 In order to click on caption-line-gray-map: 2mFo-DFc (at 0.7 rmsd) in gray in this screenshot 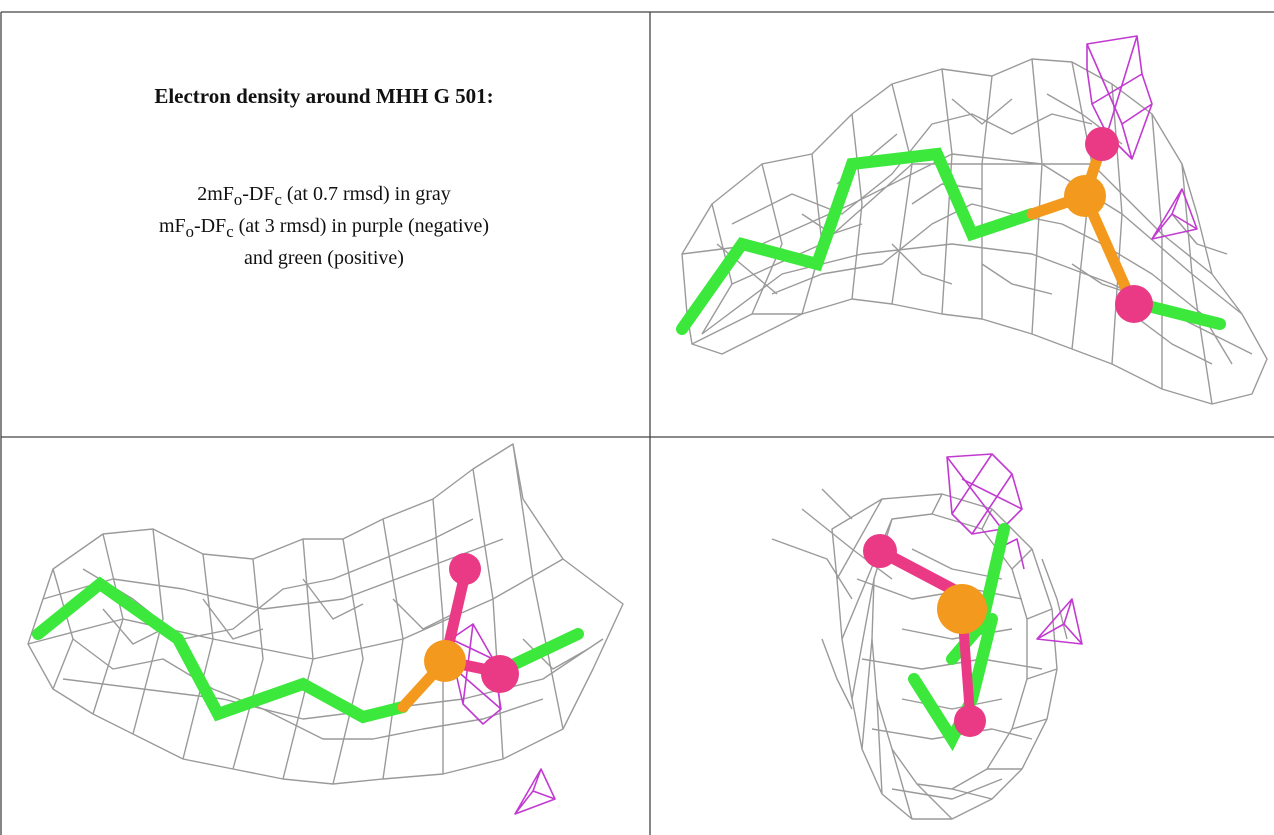, I will do `click(324, 196)`.